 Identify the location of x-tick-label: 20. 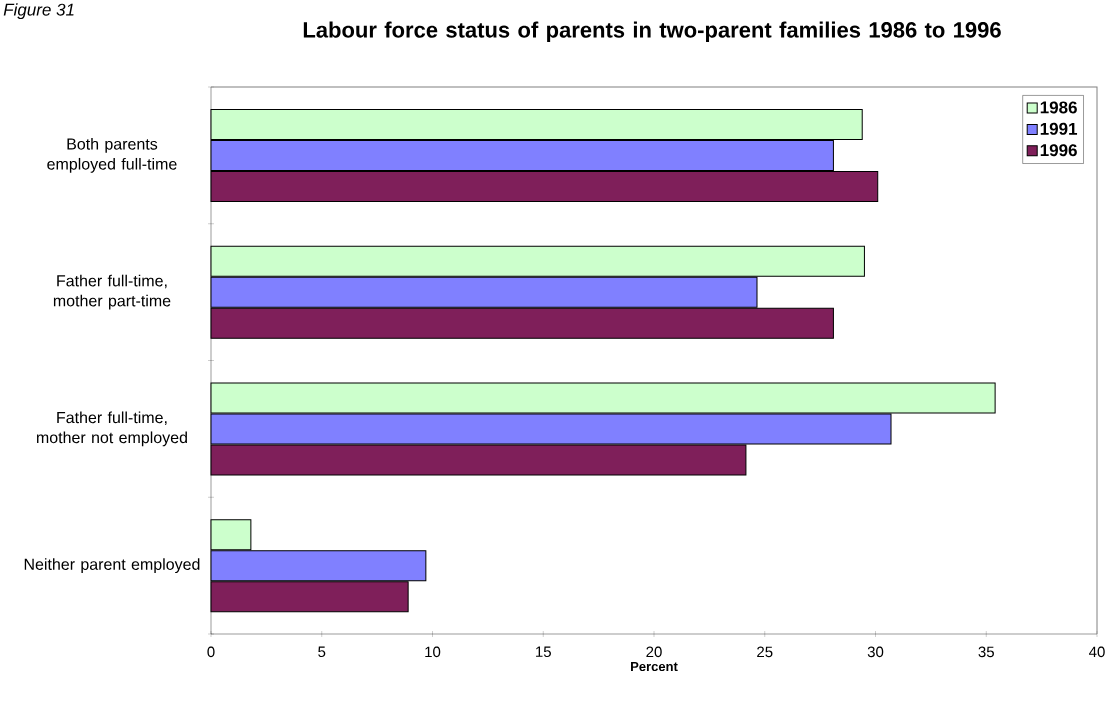
(654, 652).